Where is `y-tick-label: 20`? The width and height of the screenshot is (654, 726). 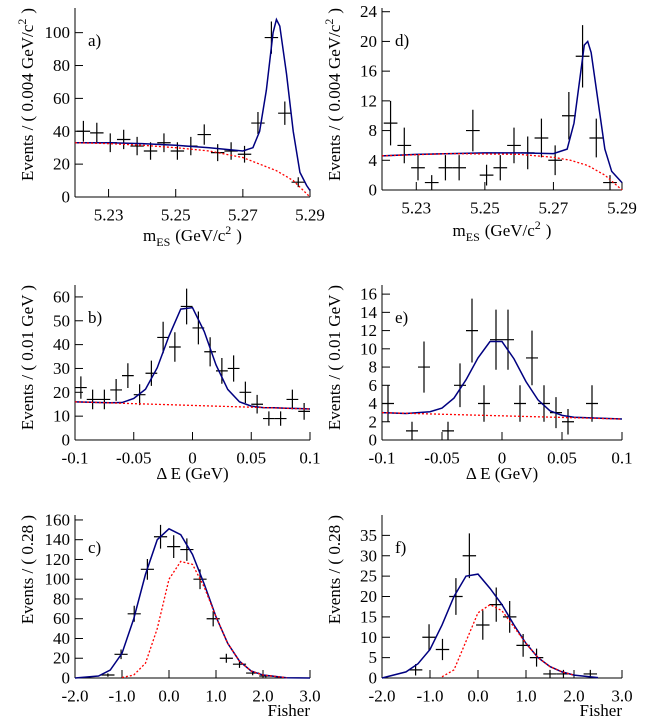 y-tick-label: 20 is located at coordinates (61, 392).